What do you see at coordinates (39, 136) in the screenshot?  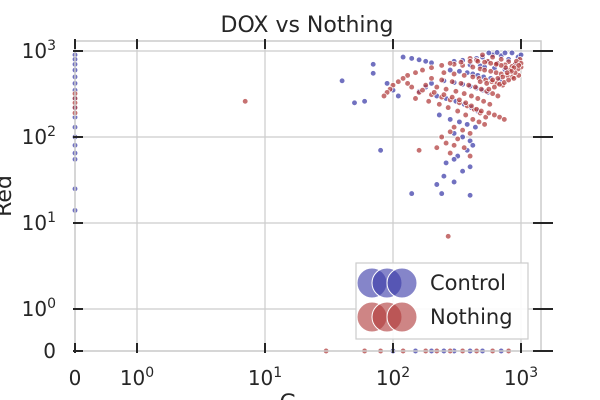 I see `y-tick-label-3: 102` at bounding box center [39, 136].